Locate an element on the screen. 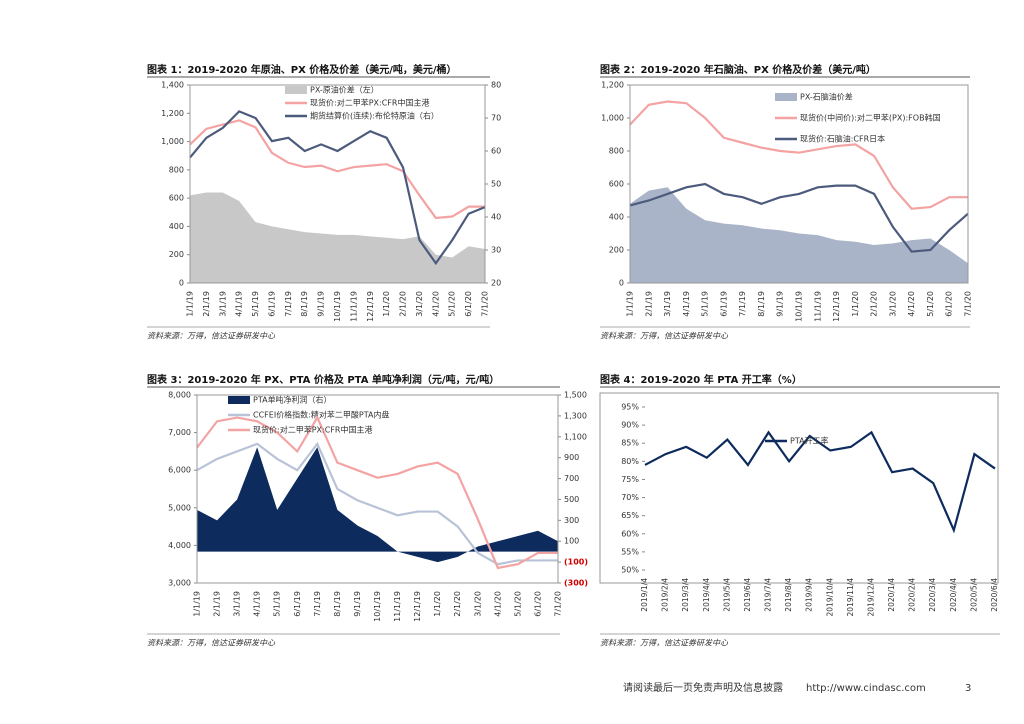 The height and width of the screenshot is (724, 1024). y2-tick-label: 700 is located at coordinates (571, 478).